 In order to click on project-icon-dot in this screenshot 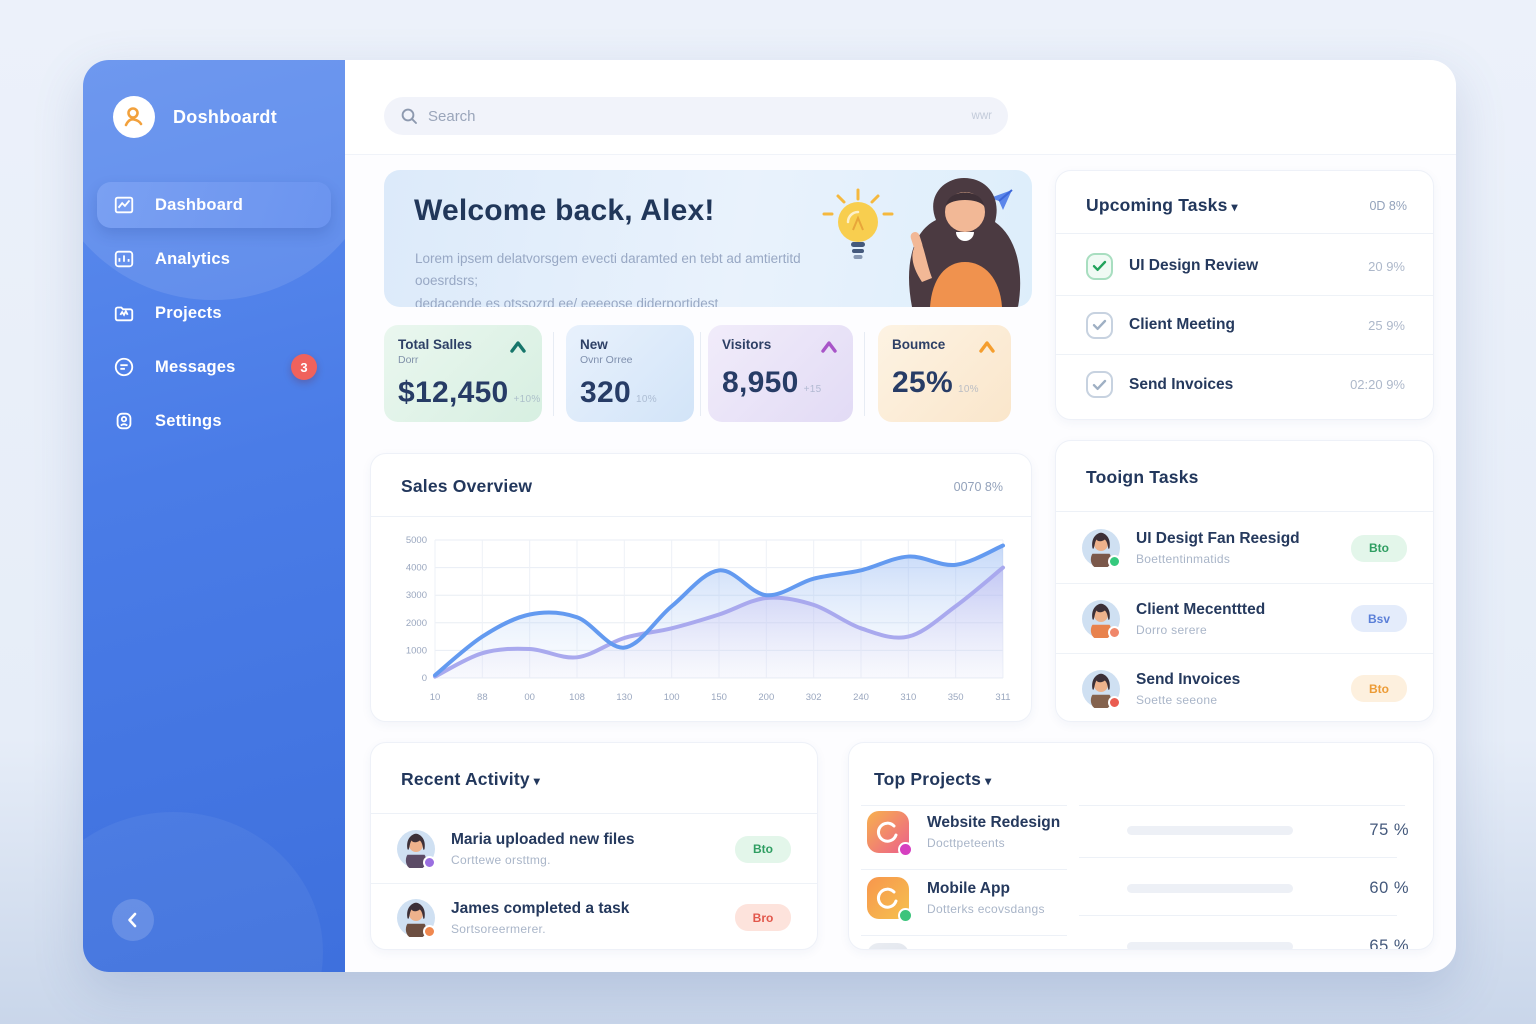, I will do `click(905, 915)`.